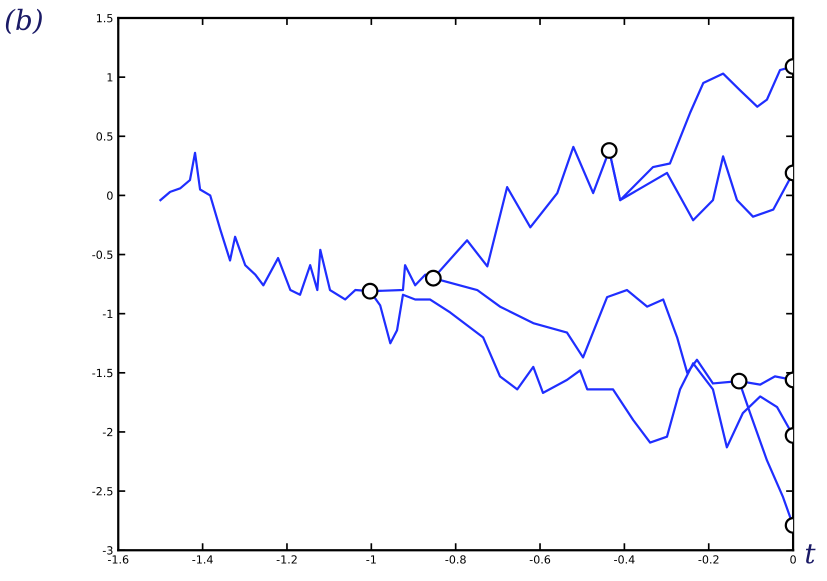 This screenshot has height=581, width=827. I want to click on x-tick-label: 0, so click(793, 559).